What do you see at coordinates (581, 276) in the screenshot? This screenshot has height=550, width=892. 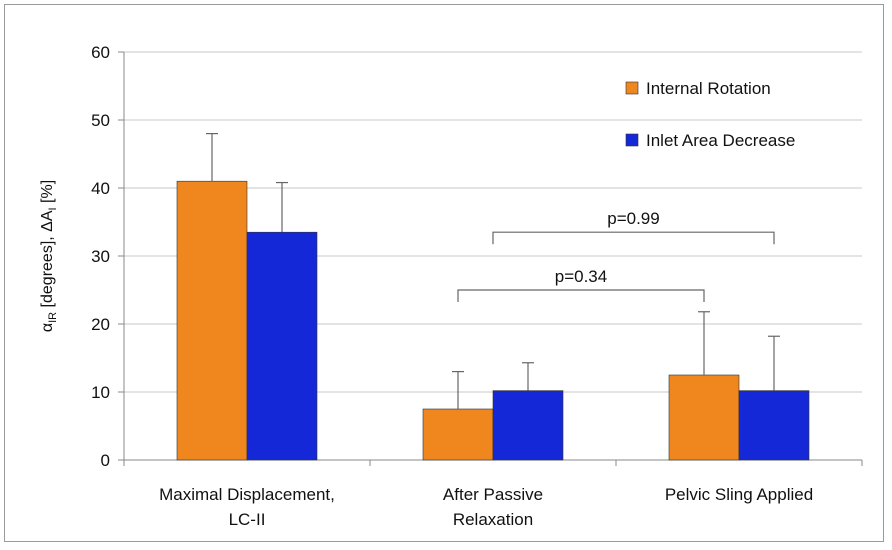 I see `p-value-label: p=0.34` at bounding box center [581, 276].